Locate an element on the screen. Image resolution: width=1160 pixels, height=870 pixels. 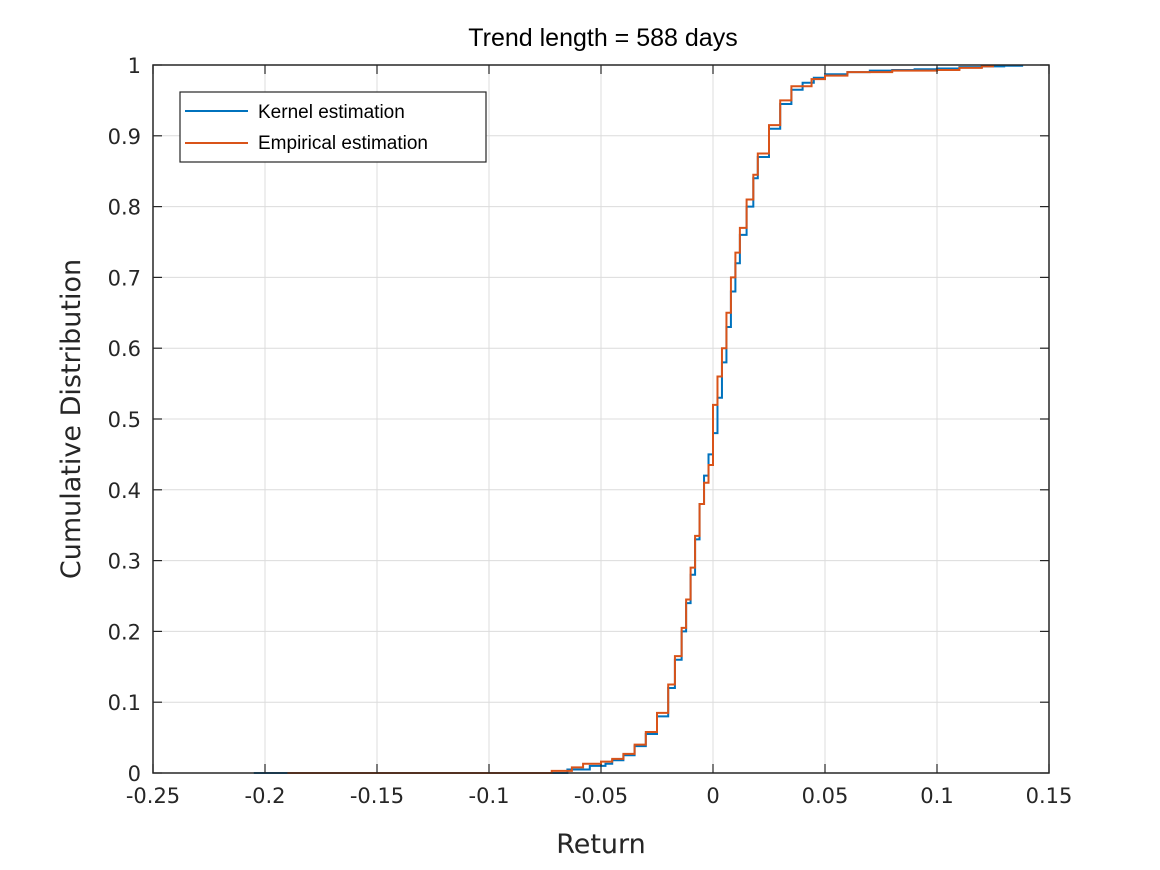
legend-box is located at coordinates (333, 127).